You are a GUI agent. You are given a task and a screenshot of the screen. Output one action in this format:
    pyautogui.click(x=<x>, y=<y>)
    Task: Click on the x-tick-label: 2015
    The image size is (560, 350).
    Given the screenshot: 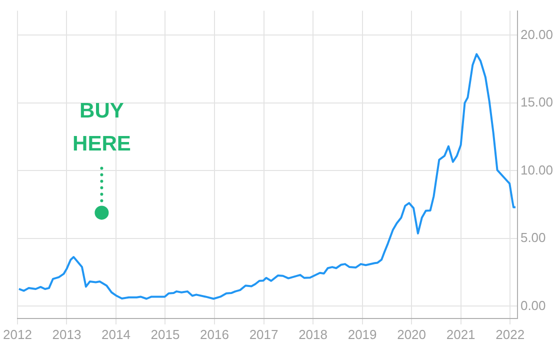 What is the action you would take?
    pyautogui.click(x=165, y=334)
    